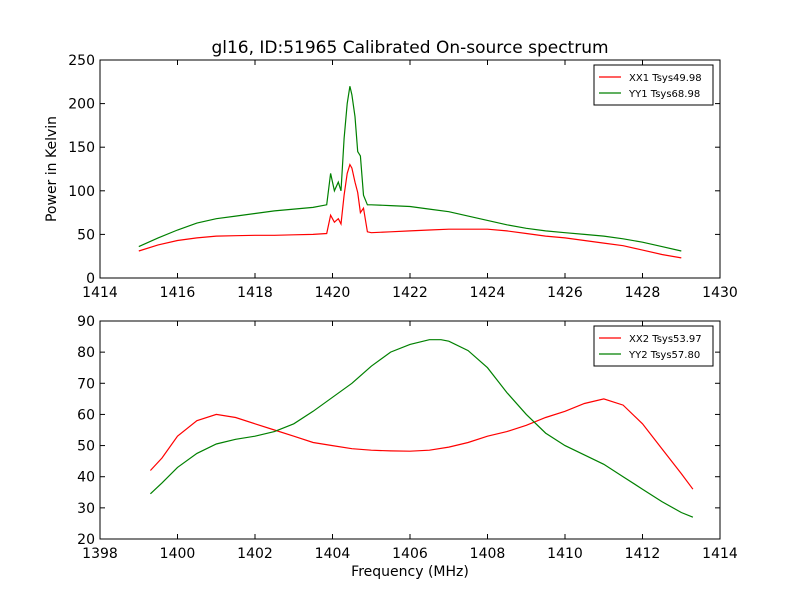  Describe the element at coordinates (255, 554) in the screenshot. I see `x-tick-label: 1402` at that location.